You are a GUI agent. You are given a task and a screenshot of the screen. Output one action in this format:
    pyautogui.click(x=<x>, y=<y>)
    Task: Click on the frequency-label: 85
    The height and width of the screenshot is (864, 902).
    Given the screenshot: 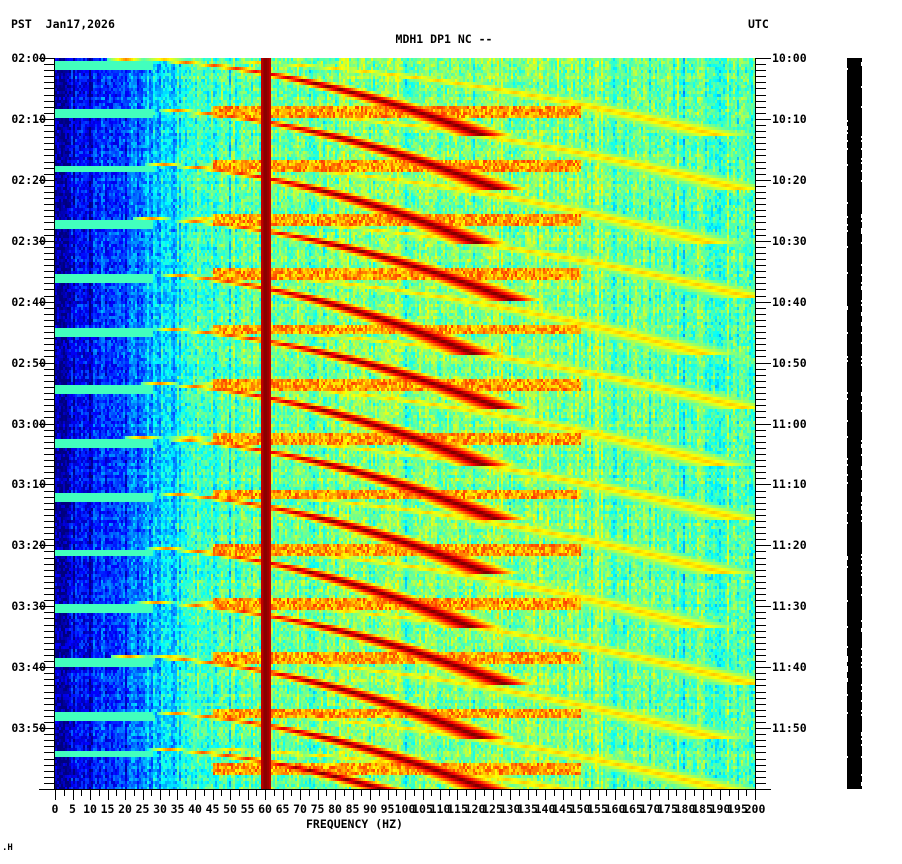 What is the action you would take?
    pyautogui.click(x=352, y=809)
    